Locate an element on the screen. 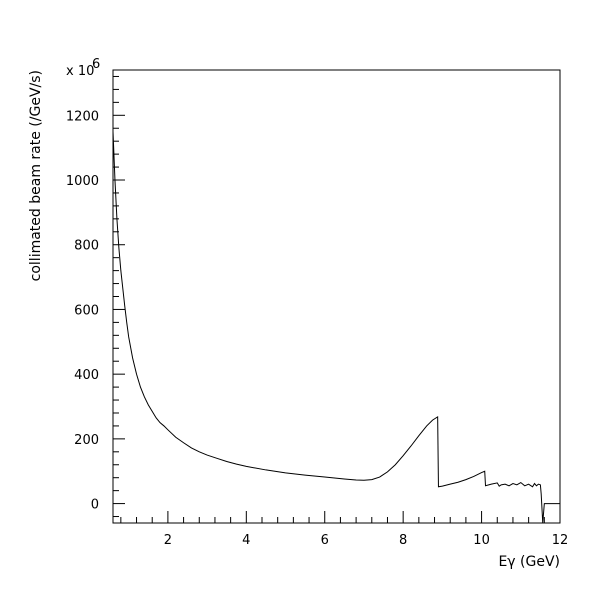 The image size is (600, 600). y-multiplier-exponent: 6 is located at coordinates (96, 64).